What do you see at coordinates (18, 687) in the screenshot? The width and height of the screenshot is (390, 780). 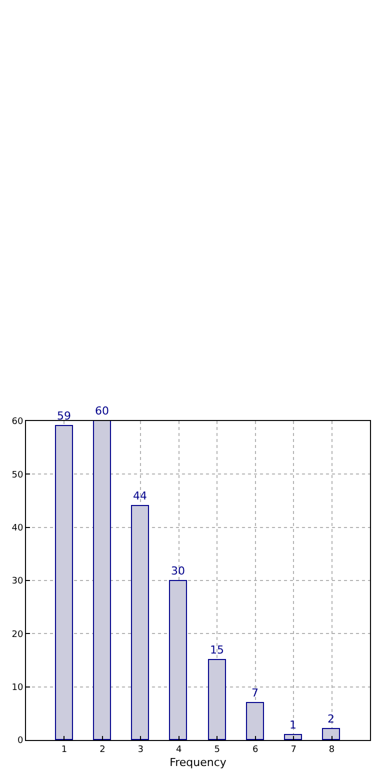 I see `y-tick-label: 10` at bounding box center [18, 687].